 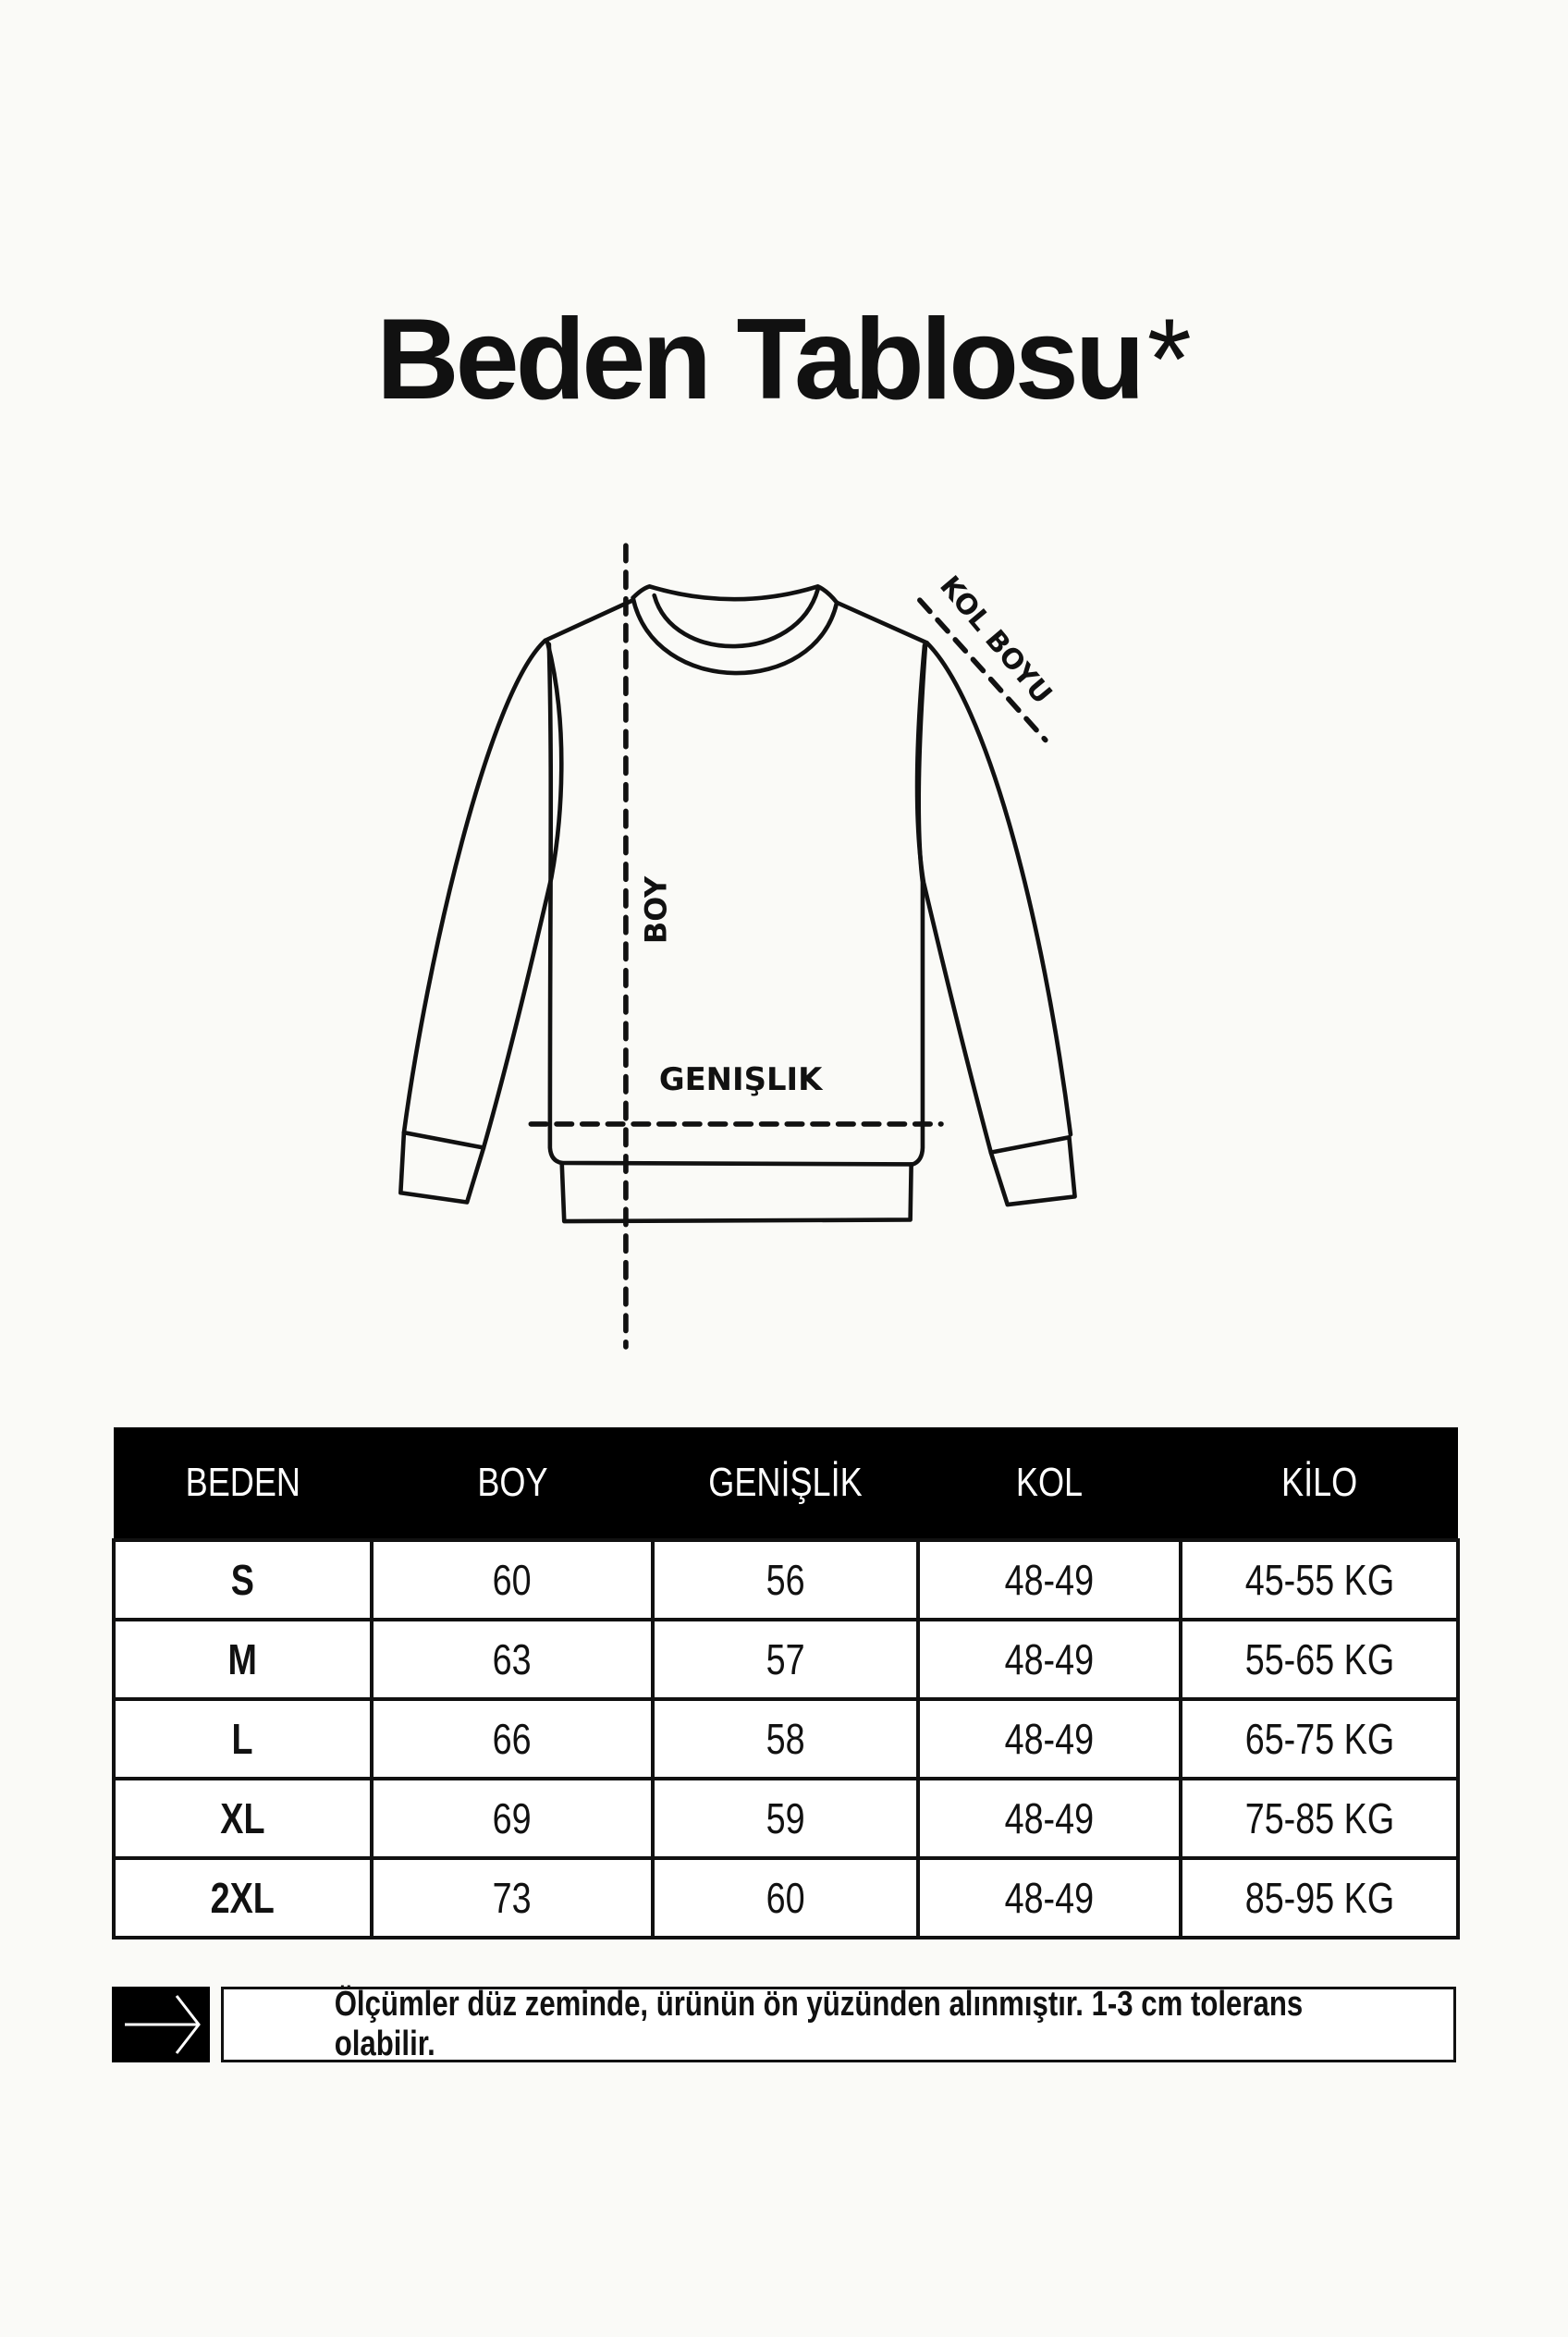 What do you see at coordinates (512, 1897) in the screenshot?
I see `value-cell: 73` at bounding box center [512, 1897].